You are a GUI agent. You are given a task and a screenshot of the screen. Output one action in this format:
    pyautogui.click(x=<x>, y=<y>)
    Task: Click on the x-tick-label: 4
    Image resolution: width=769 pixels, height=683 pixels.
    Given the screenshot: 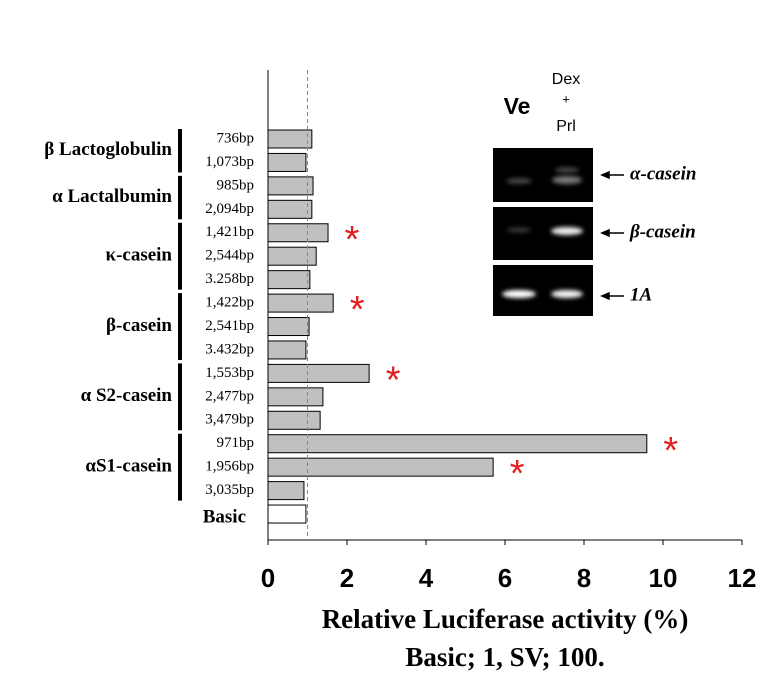 What is the action you would take?
    pyautogui.click(x=426, y=578)
    